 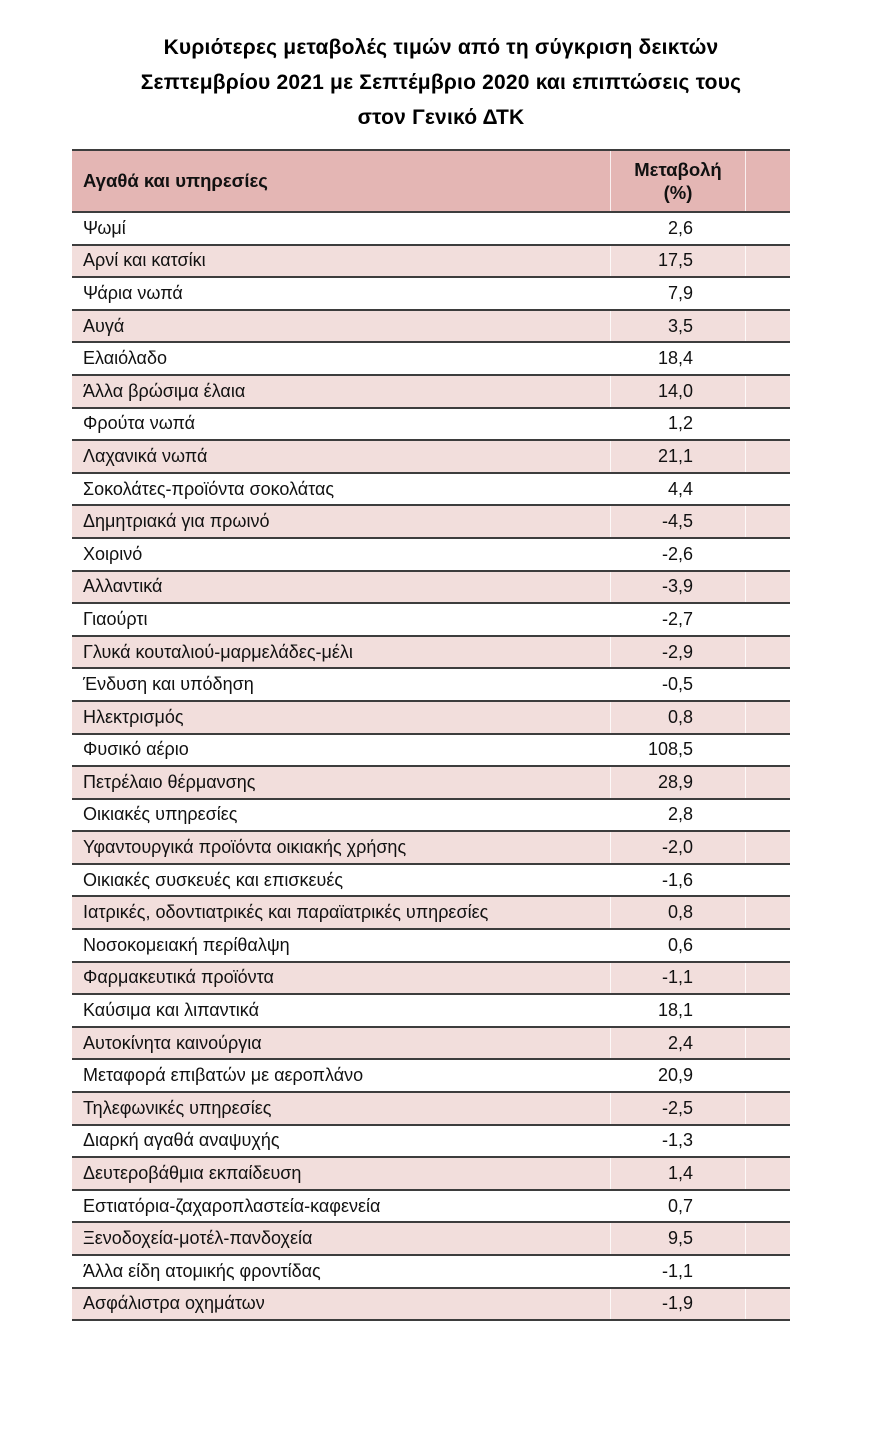 I want to click on item-label: Γλυκά κουταλιού-μαρμελάδες-μέλι, so click(x=218, y=651).